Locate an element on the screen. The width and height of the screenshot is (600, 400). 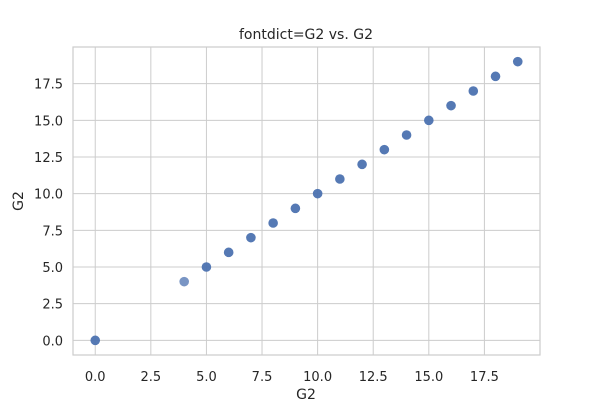
y-tick-label: 2.5 is located at coordinates (52, 305).